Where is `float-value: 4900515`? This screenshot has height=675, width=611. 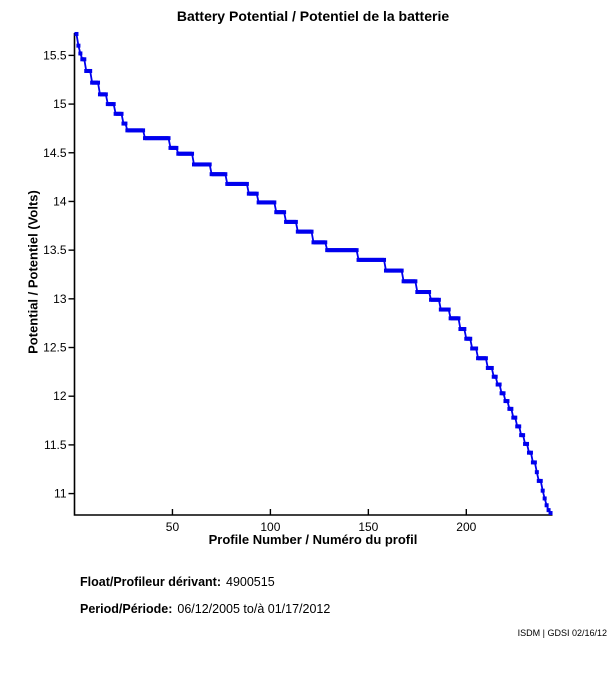 float-value: 4900515 is located at coordinates (250, 582).